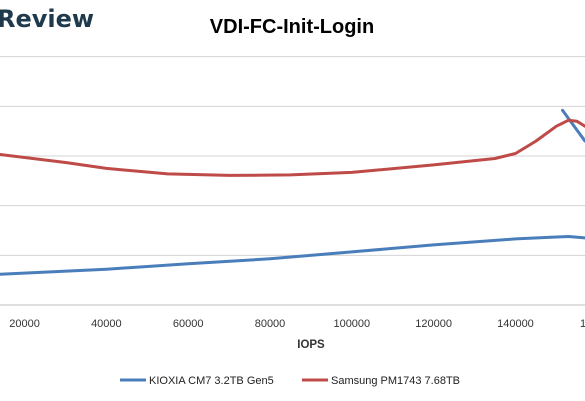 The width and height of the screenshot is (585, 401). Describe the element at coordinates (106, 324) in the screenshot. I see `x-tick-label: 40000` at that location.